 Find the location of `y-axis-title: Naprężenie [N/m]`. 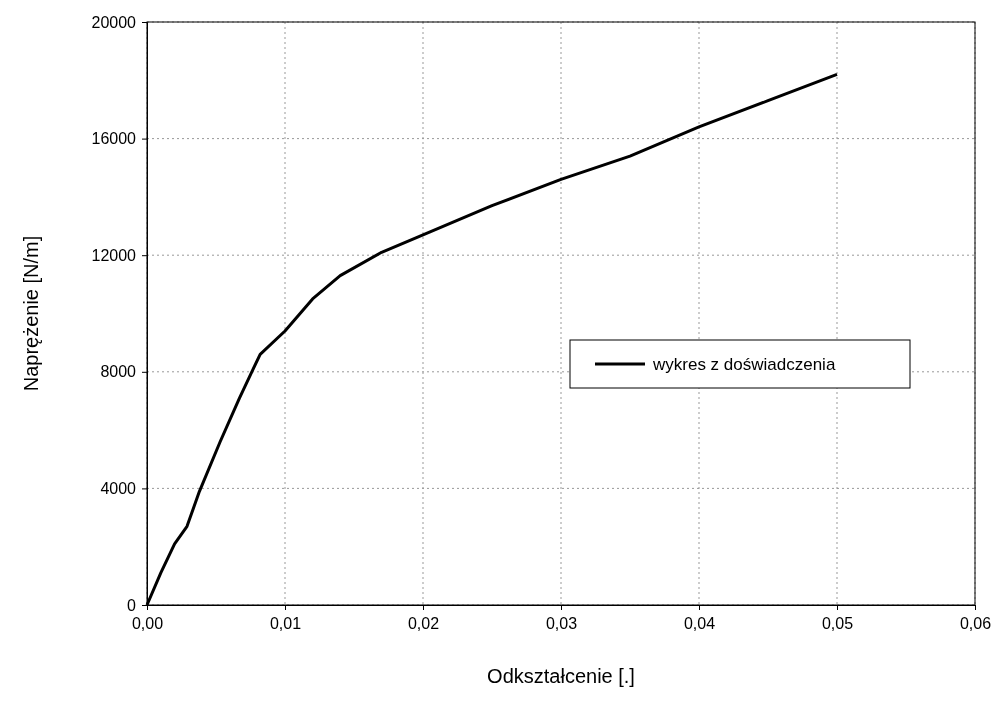

y-axis-title: Naprężenie [N/m] is located at coordinates (31, 313).